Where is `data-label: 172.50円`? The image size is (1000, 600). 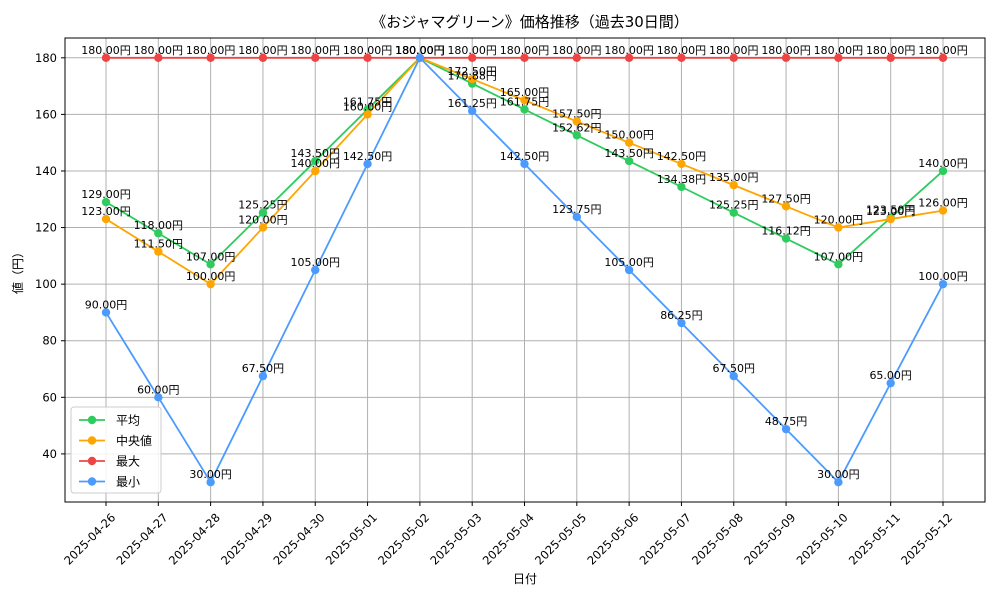 data-label: 172.50円 is located at coordinates (472, 71).